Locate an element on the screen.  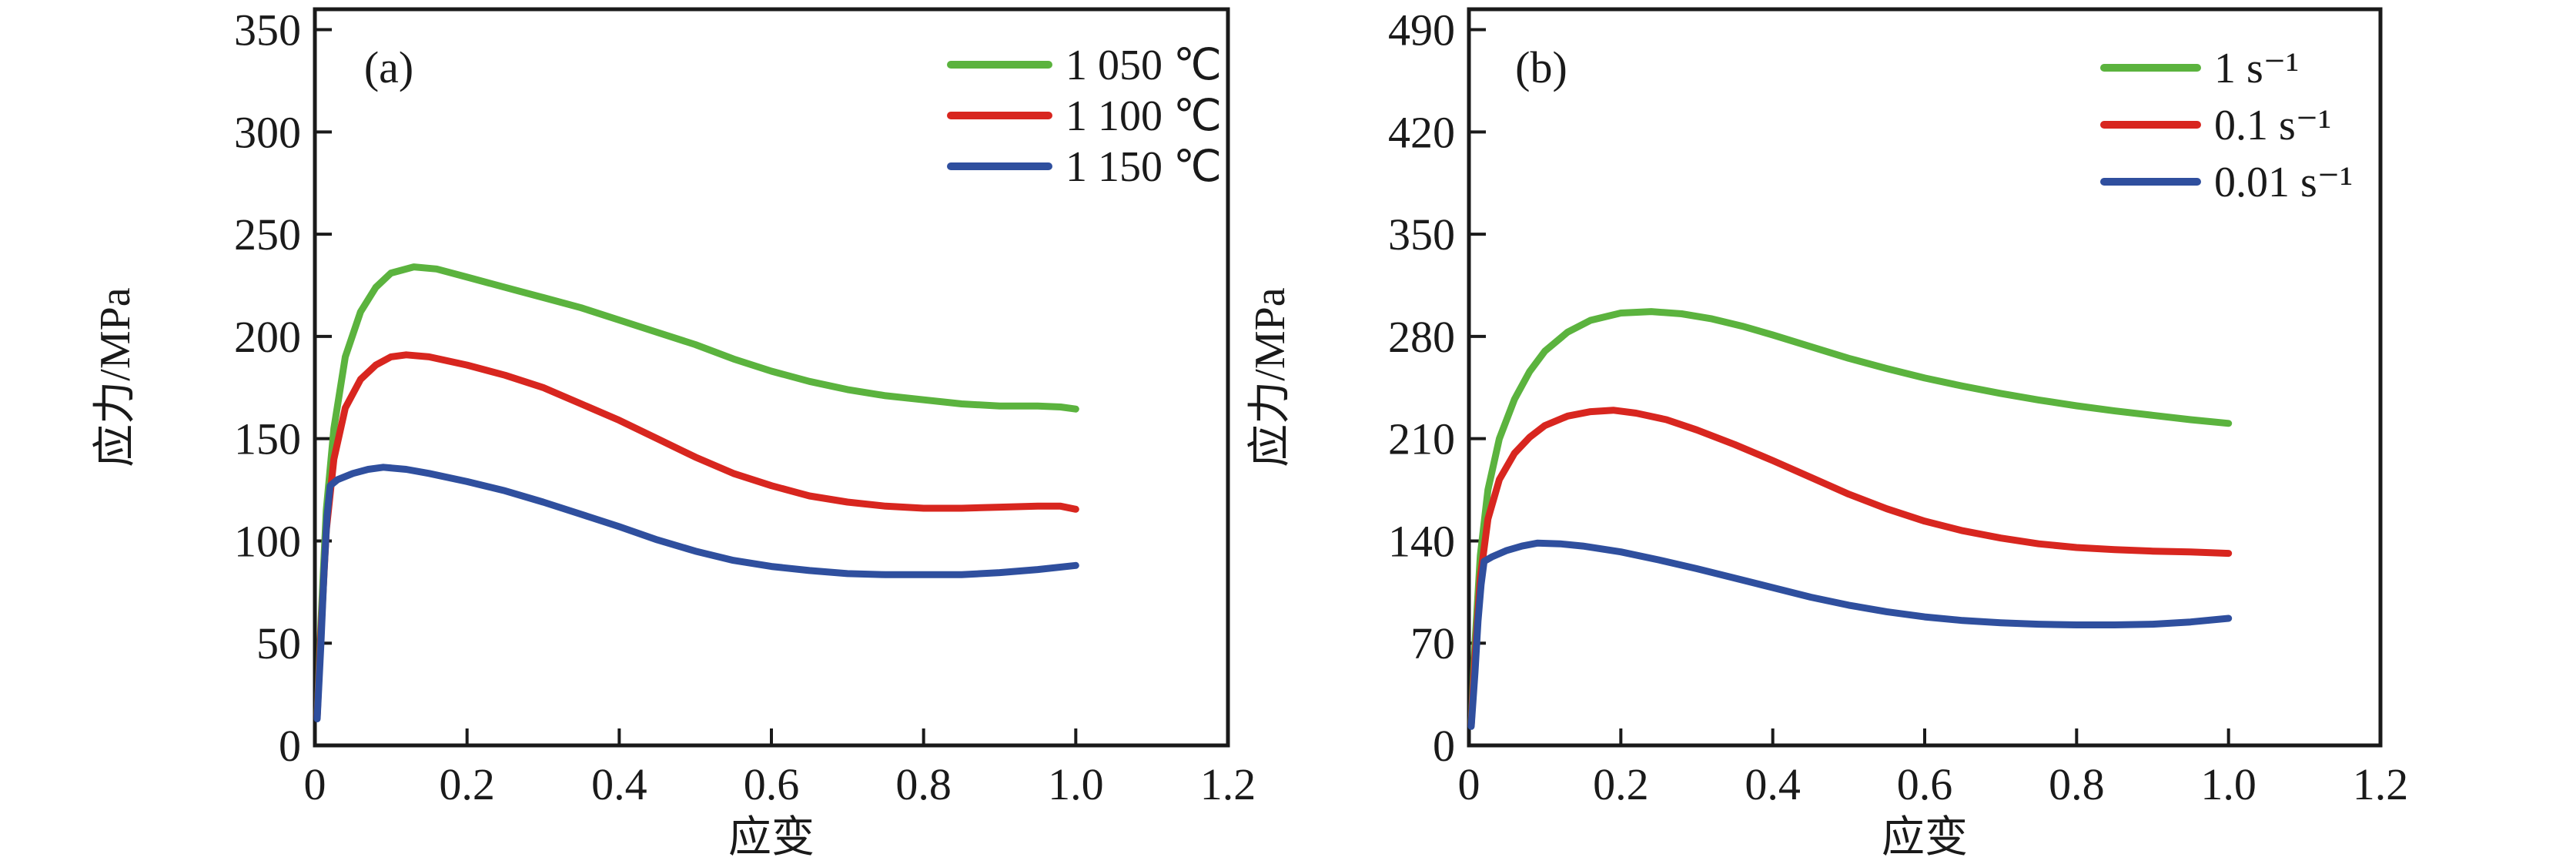
legend: 1 050 ℃1 100 ℃1 150 ℃ is located at coordinates (1084, 116).